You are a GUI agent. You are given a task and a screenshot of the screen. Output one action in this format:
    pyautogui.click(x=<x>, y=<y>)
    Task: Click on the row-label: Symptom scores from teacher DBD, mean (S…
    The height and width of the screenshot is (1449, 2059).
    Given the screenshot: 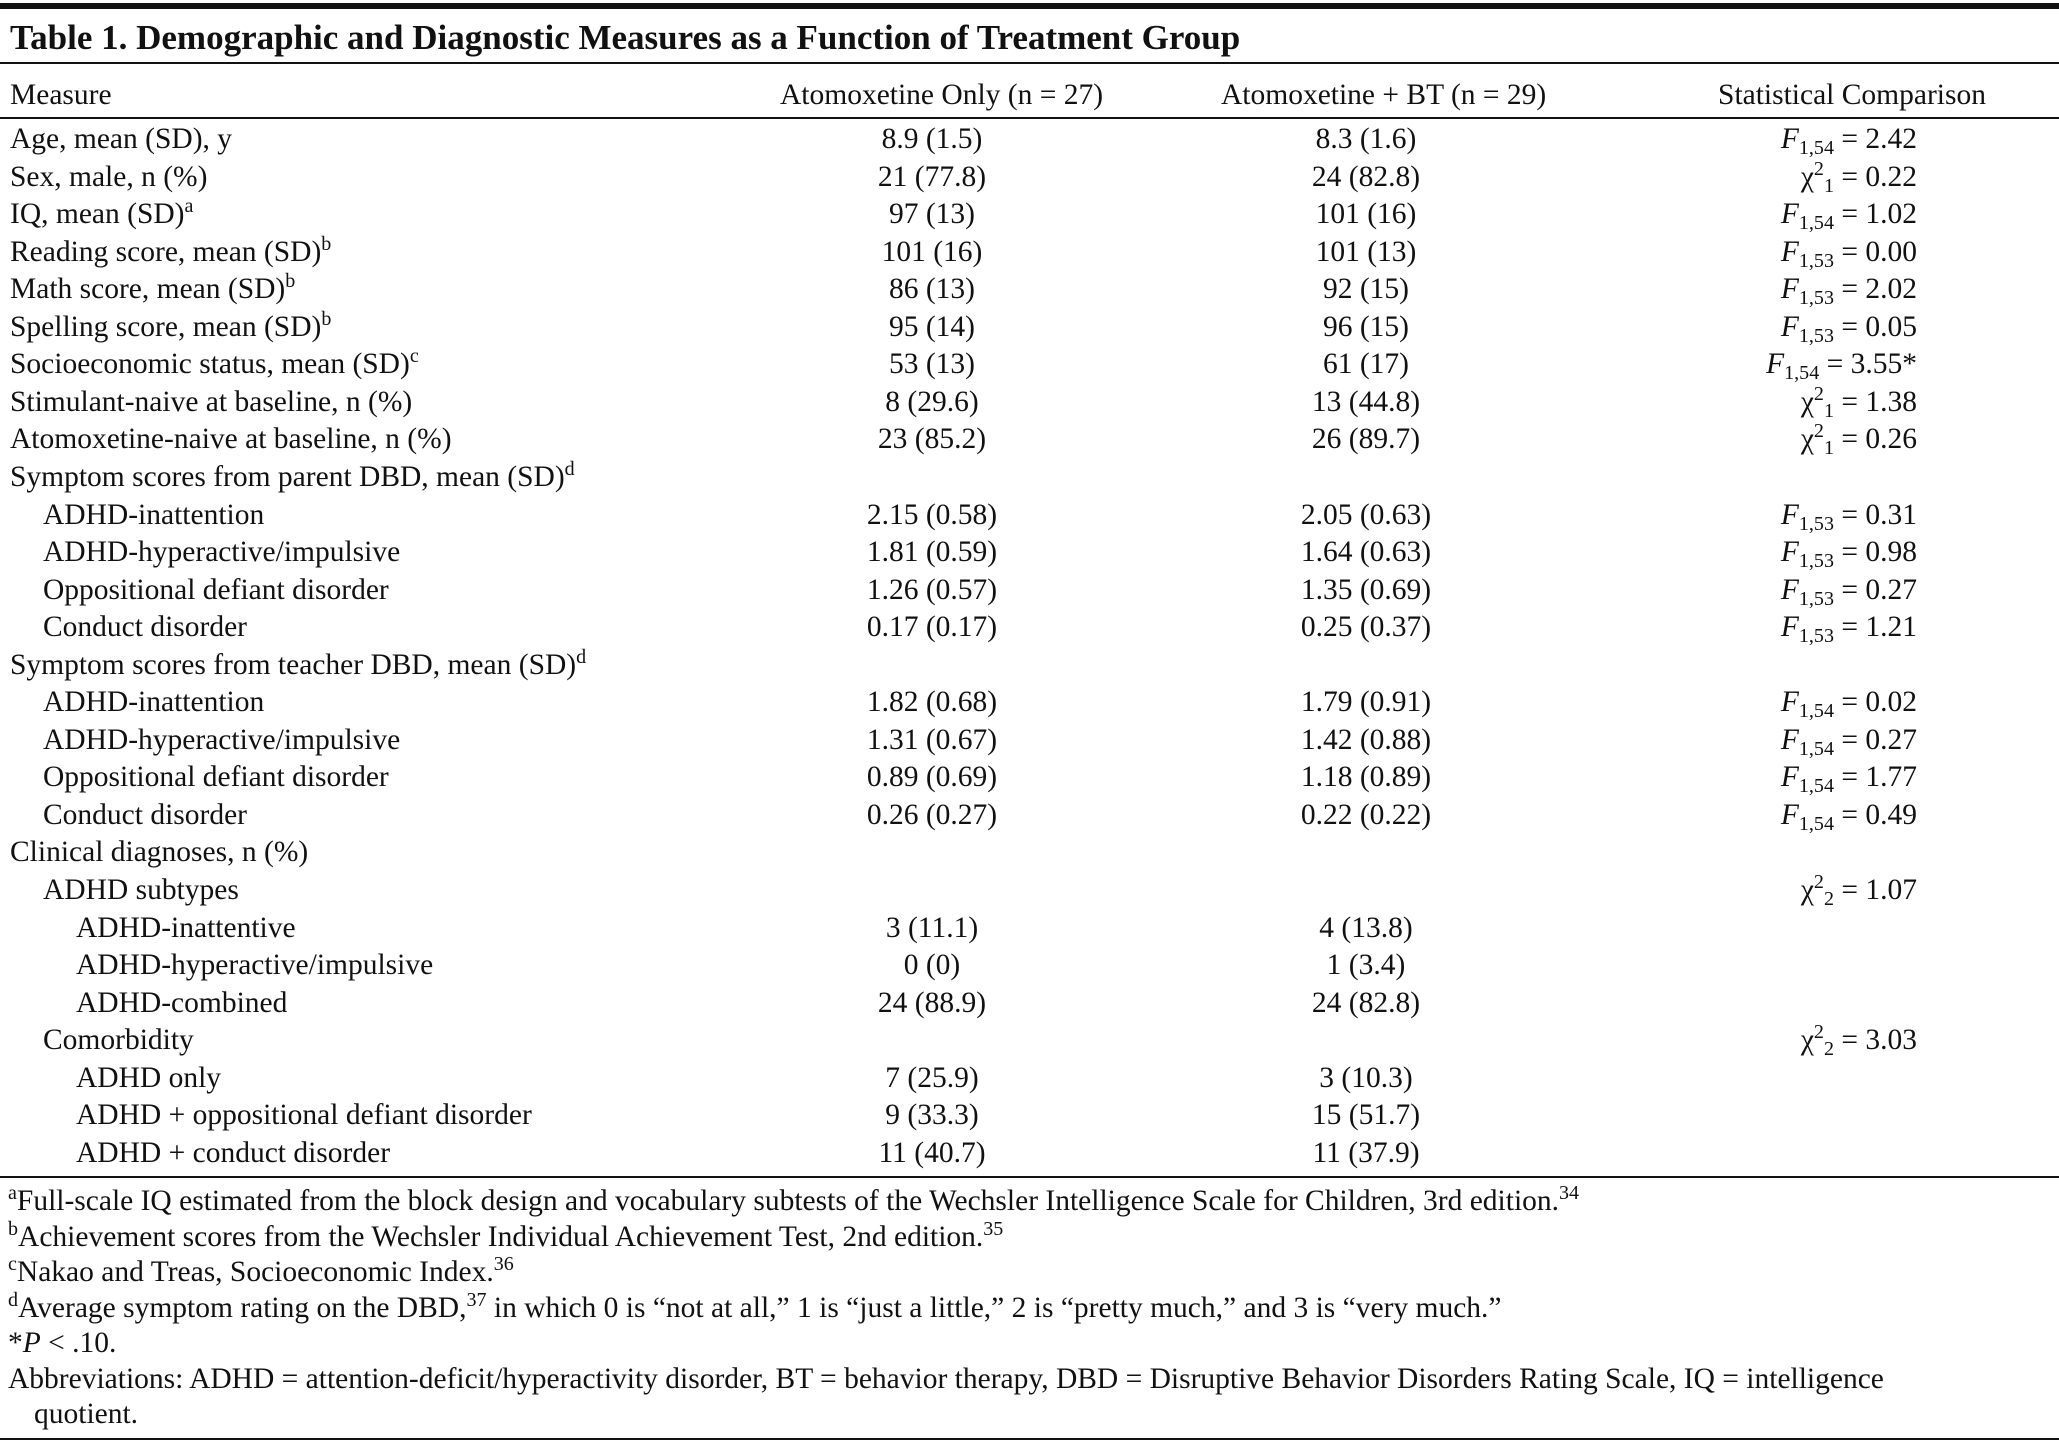 What is the action you would take?
    pyautogui.click(x=298, y=666)
    